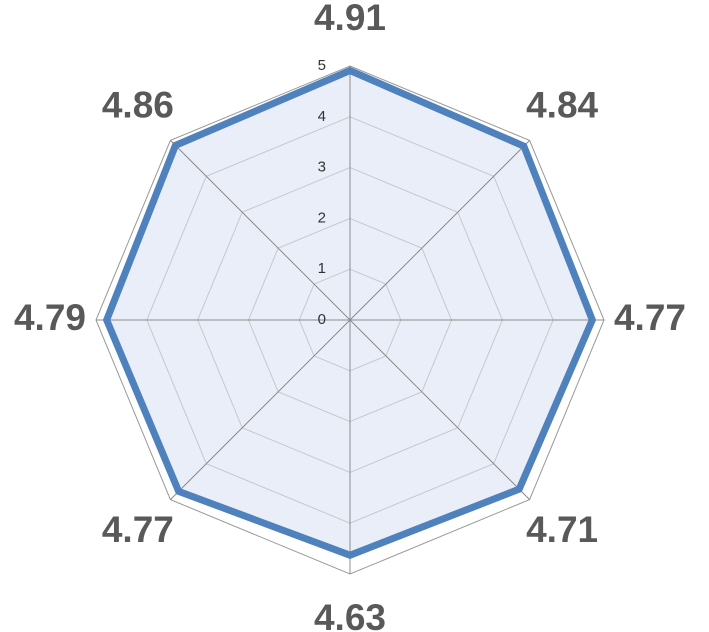 The height and width of the screenshot is (632, 709). Describe the element at coordinates (50, 317) in the screenshot. I see `data-label: 4.79` at that location.